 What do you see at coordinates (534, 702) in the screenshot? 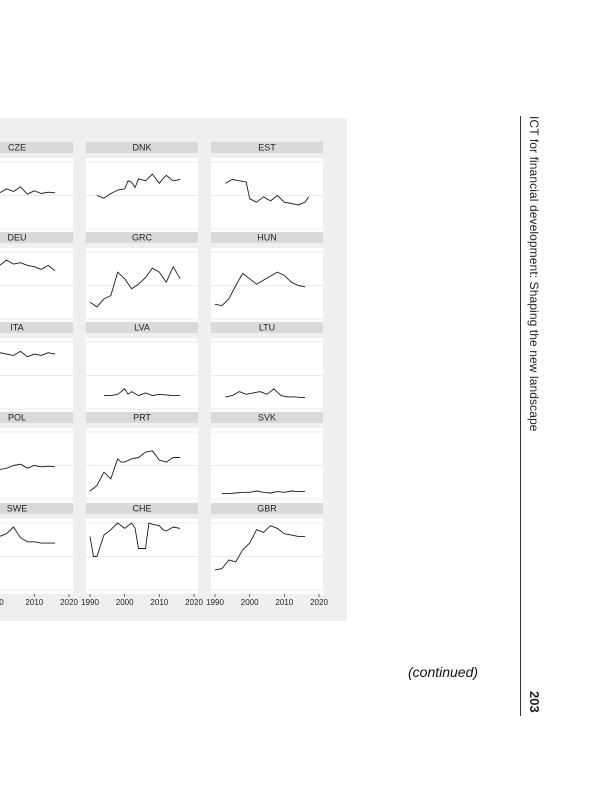
I see `page-number: 203` at bounding box center [534, 702].